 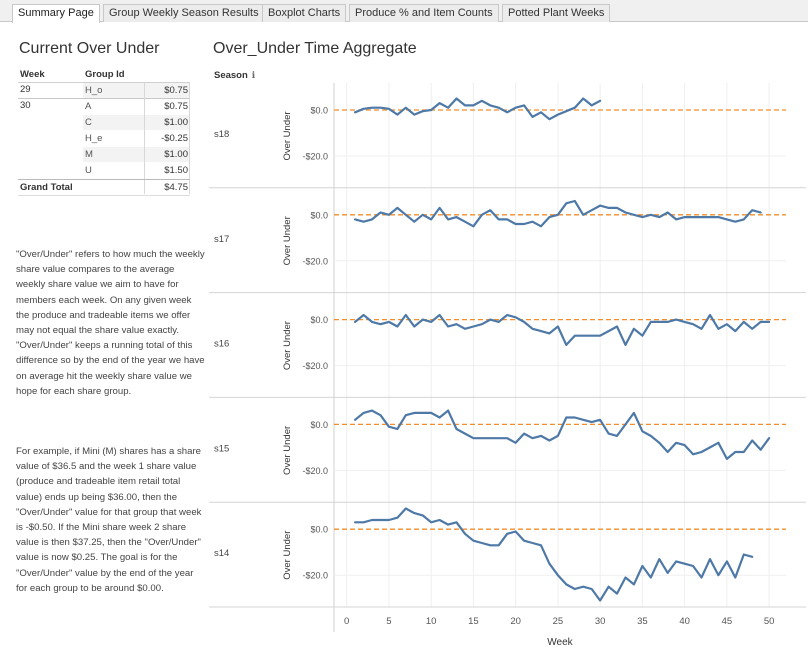 I want to click on x-tick-label: 25, so click(x=558, y=621).